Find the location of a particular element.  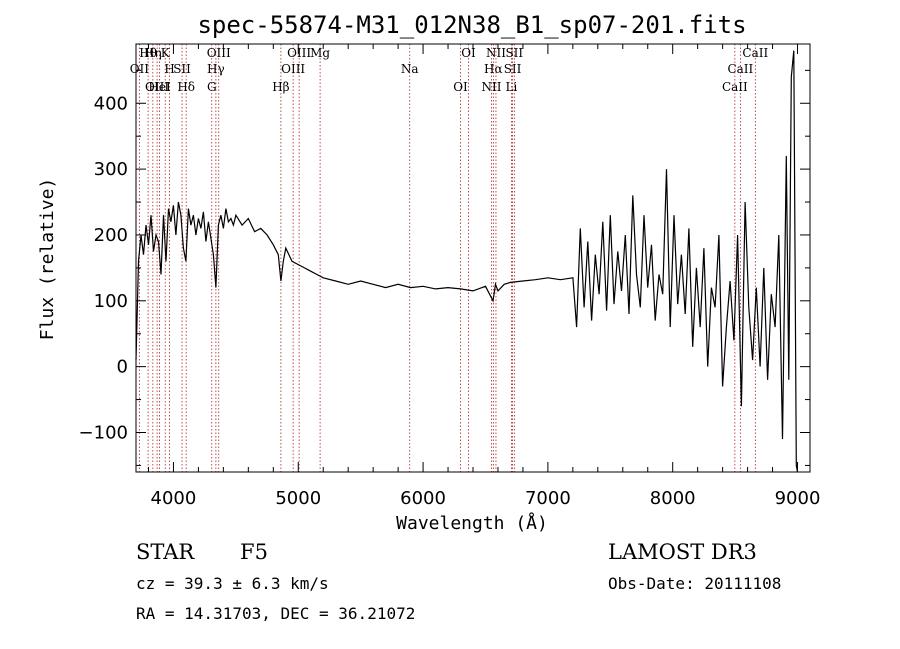

marker-label-hδ: Hδ is located at coordinates (186, 87).